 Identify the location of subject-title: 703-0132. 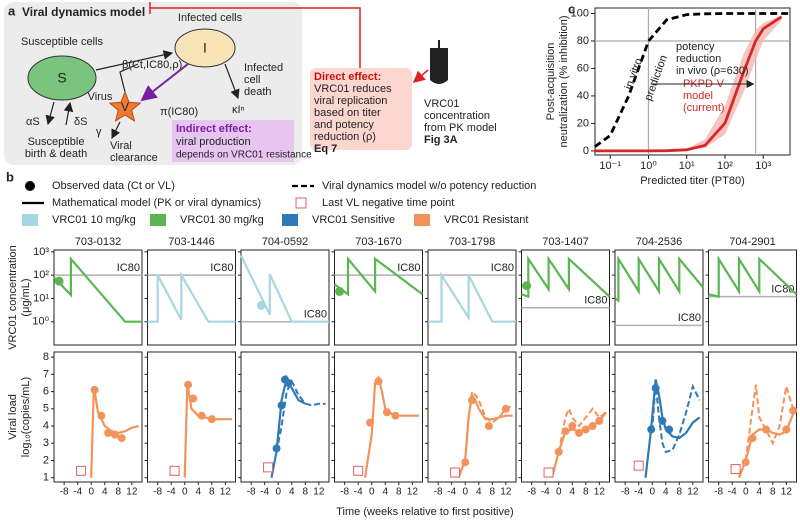
(98, 242).